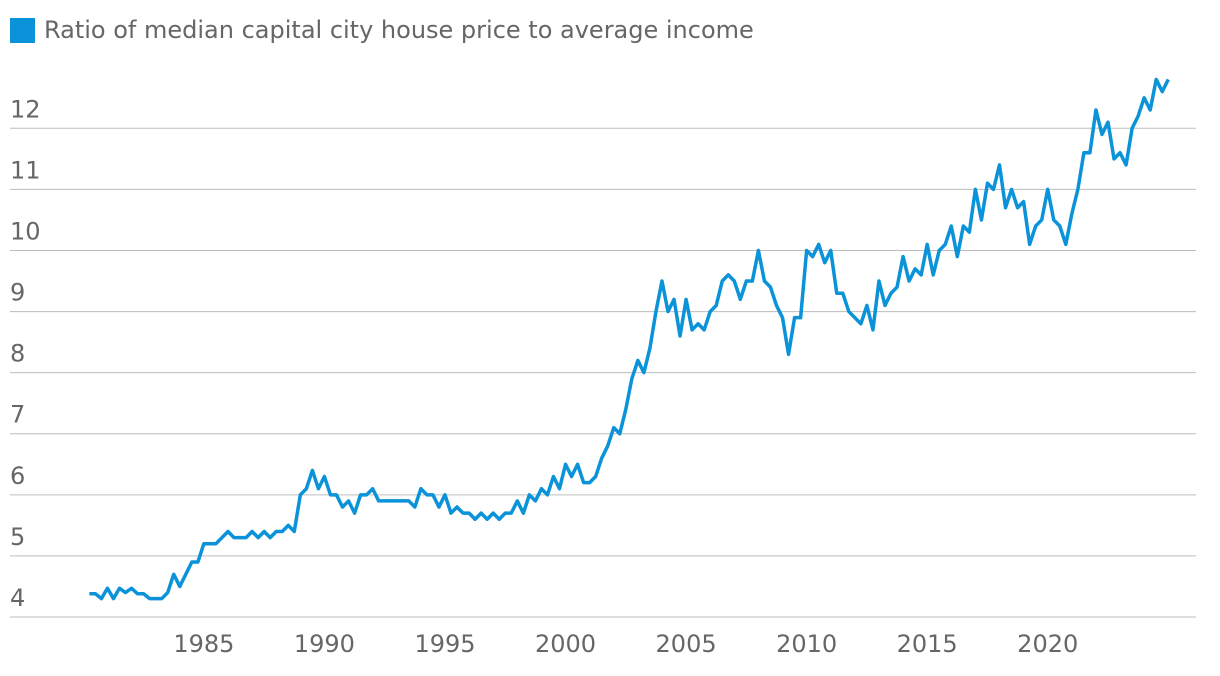  What do you see at coordinates (17, 354) in the screenshot?
I see `y-tick-label: 8` at bounding box center [17, 354].